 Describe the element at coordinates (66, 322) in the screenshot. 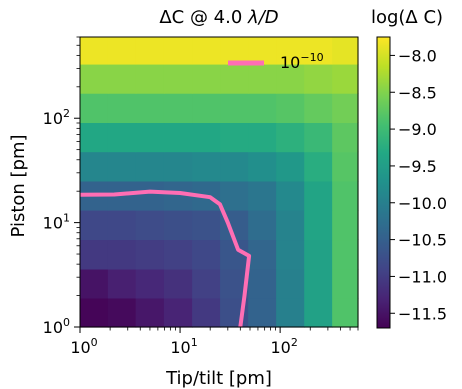

I see `y-tick-label-exp: 0` at that location.